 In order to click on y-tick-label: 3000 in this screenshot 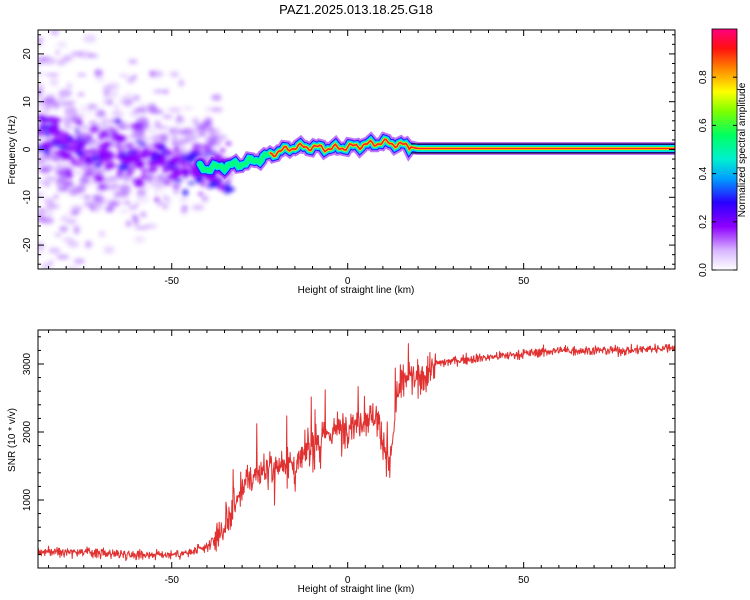, I will do `click(27, 363)`.